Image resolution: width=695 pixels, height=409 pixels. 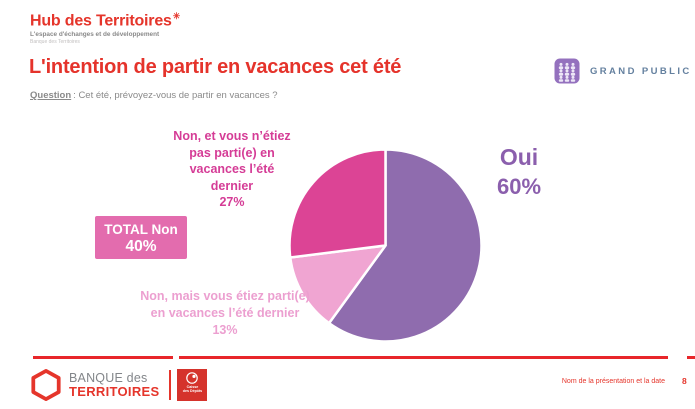 What do you see at coordinates (519, 186) in the screenshot?
I see `pie-label-oui-pct: 60%` at bounding box center [519, 186].